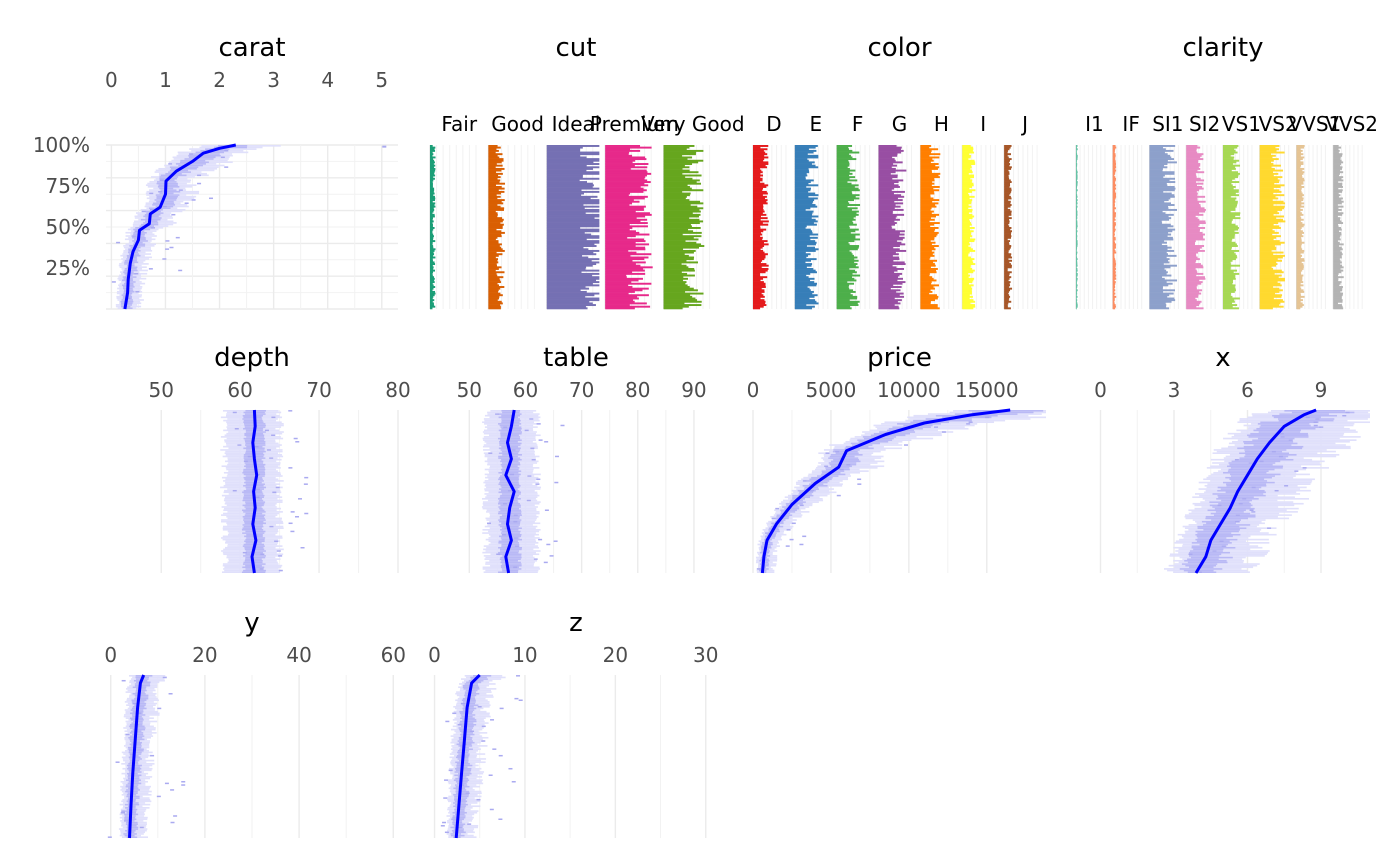 The width and height of the screenshot is (1400, 866). Describe the element at coordinates (1351, 211) in the screenshot. I see `category-vvs2: VVS2` at that location.